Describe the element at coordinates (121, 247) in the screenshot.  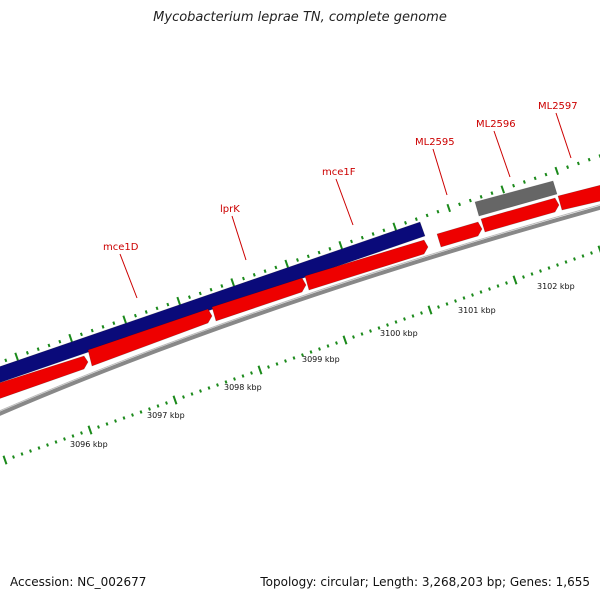
I see `gene-label-mce1d: mce1D` at that location.